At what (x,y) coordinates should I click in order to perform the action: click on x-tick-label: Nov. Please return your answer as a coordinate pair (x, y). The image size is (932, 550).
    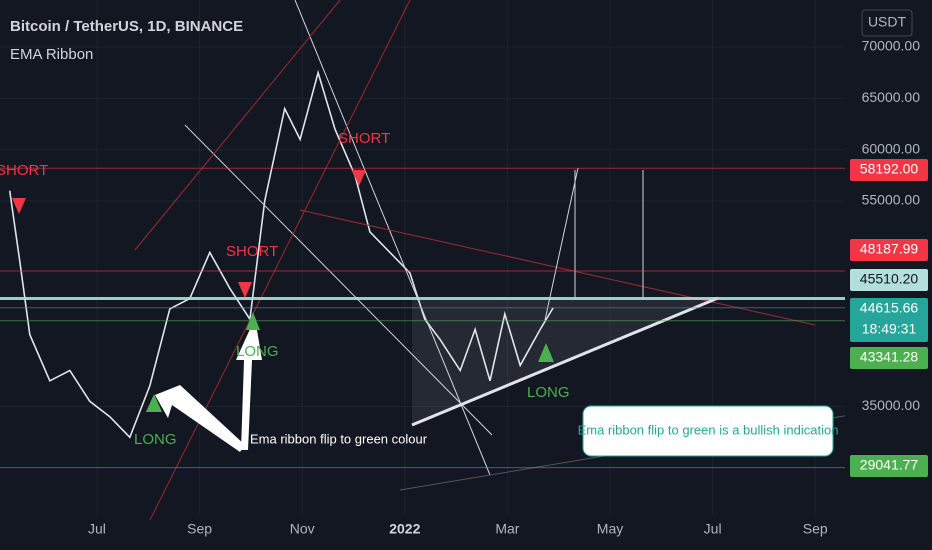
    Looking at the image, I should click on (302, 529).